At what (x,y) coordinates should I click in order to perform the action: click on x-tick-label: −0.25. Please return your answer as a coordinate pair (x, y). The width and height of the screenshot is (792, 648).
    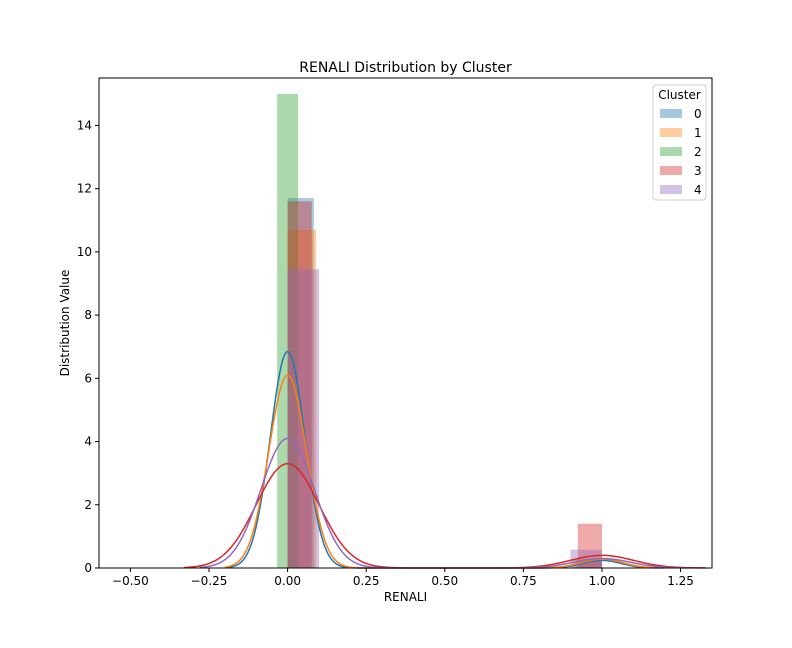
    Looking at the image, I should click on (209, 581).